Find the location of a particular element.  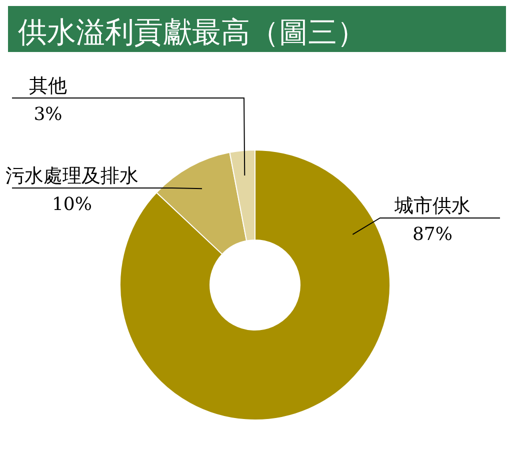

data-label: 10% is located at coordinates (72, 204).